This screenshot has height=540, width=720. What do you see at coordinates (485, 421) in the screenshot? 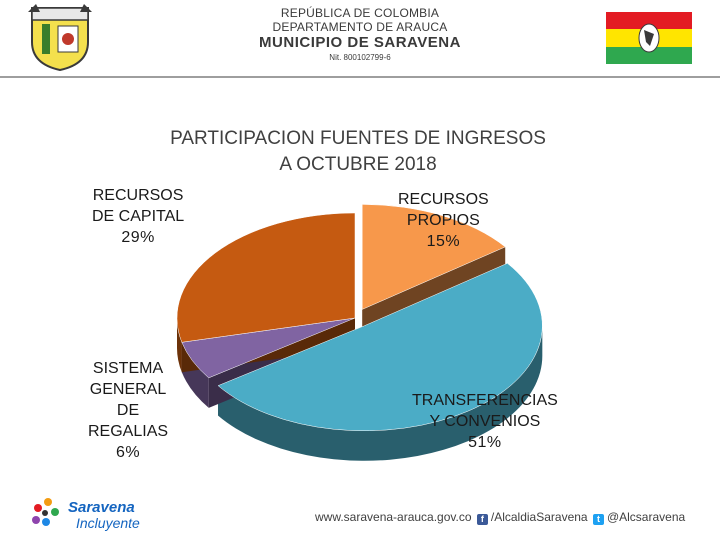
I see `label-transferencias-convenios: TRANSFERENCIAS Y CONVENIOS 51%` at bounding box center [485, 421].